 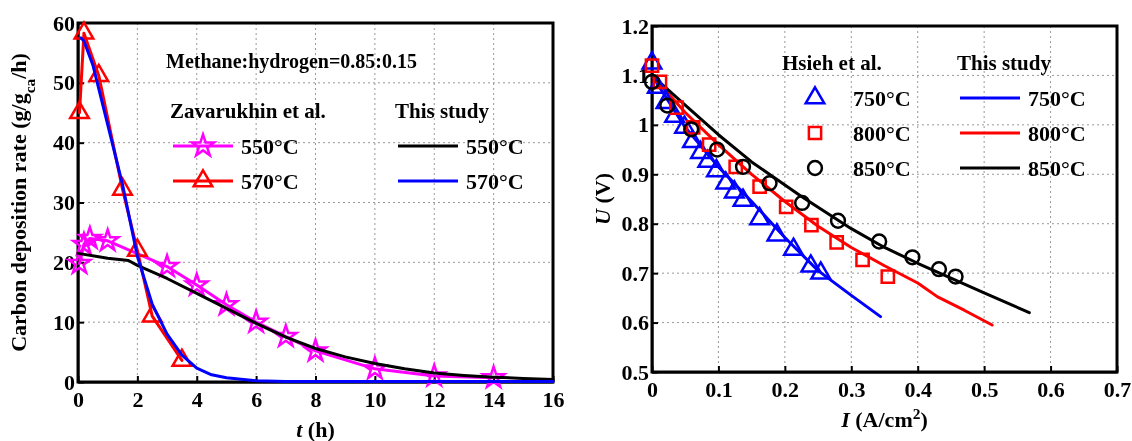 I want to click on y-tick-label: 0.5, so click(x=635, y=372).